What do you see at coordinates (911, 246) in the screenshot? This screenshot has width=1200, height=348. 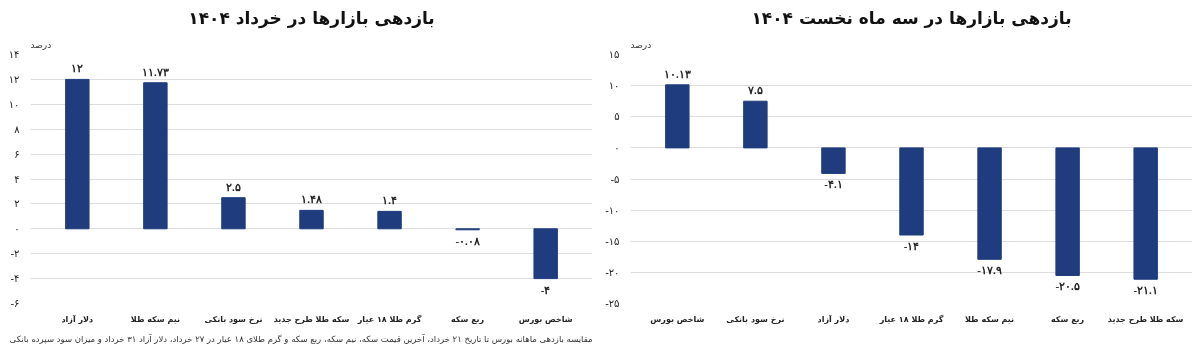 I see `data-label: -۱۴` at bounding box center [911, 246].